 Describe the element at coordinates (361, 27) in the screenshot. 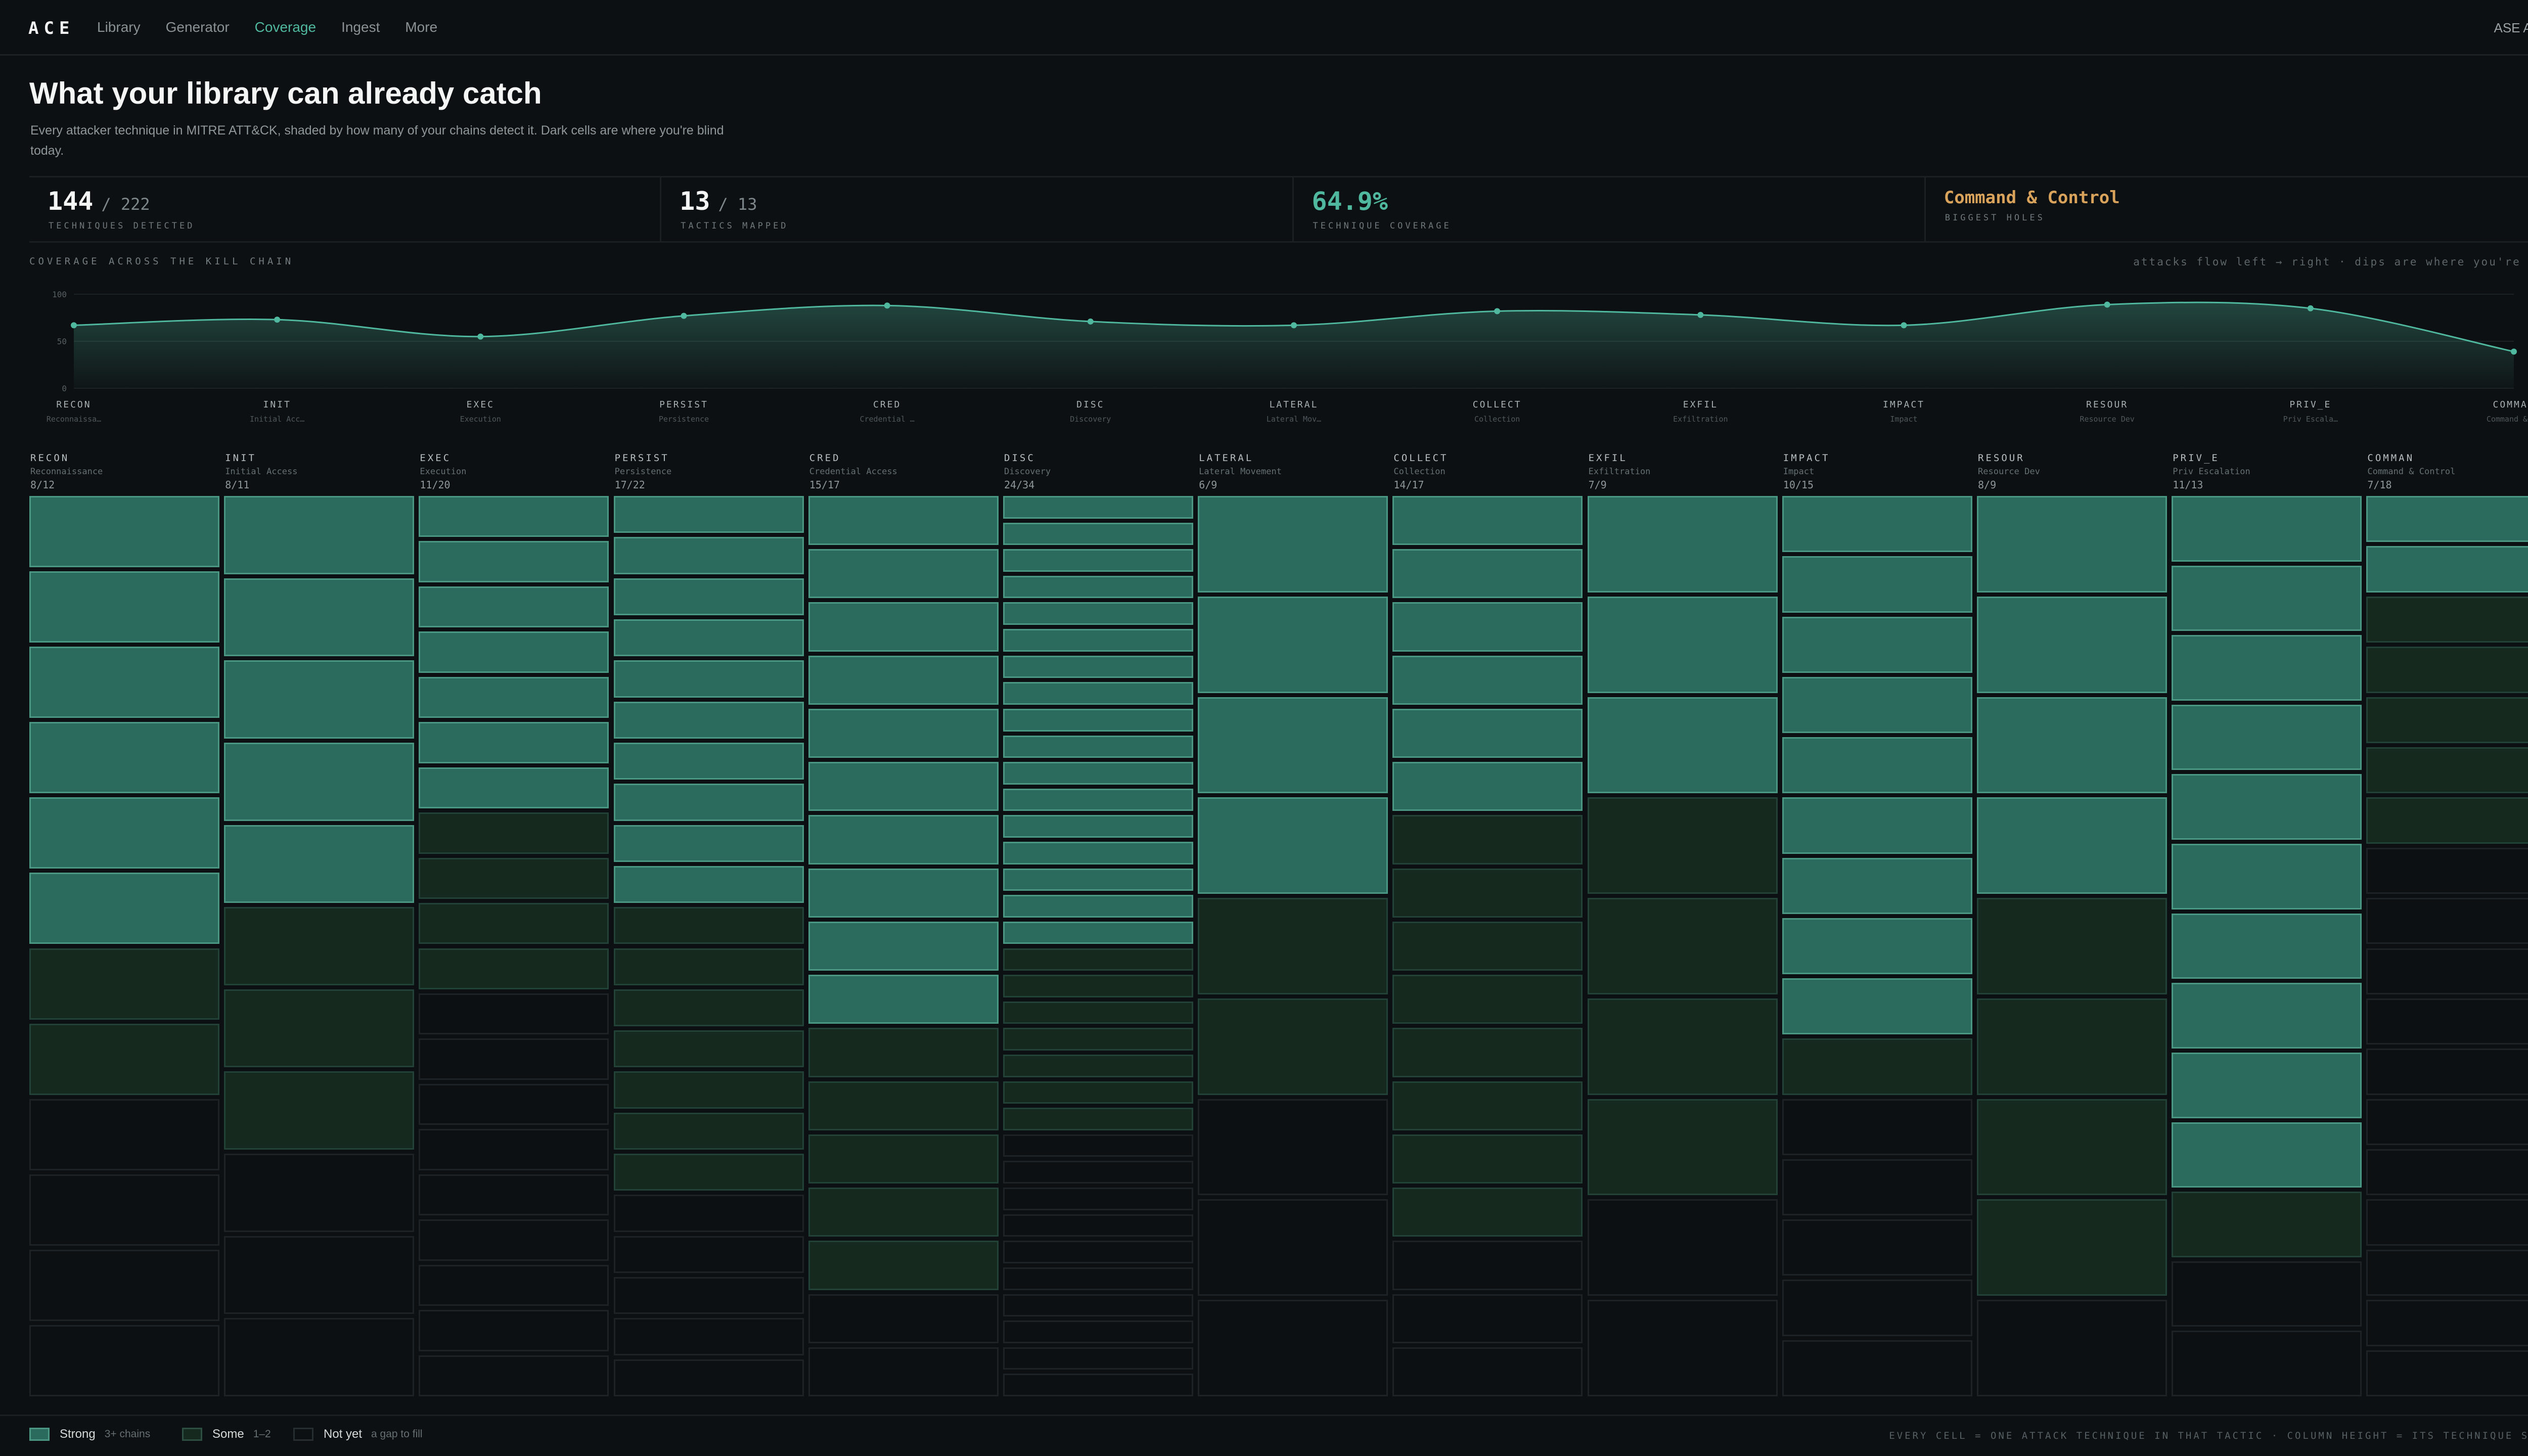

I see `nav-link-ingest: Ingest` at that location.